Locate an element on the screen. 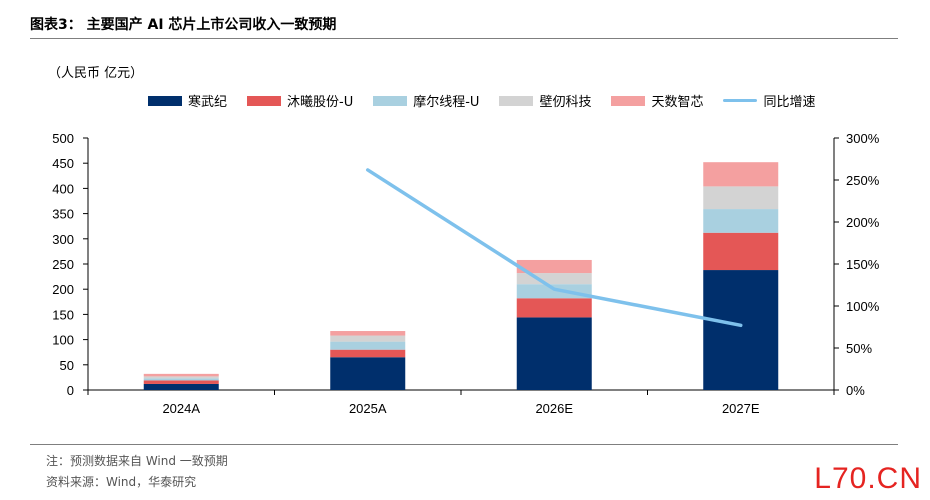 This screenshot has height=500, width=930. y-left-tick-label: 350 is located at coordinates (63, 214).